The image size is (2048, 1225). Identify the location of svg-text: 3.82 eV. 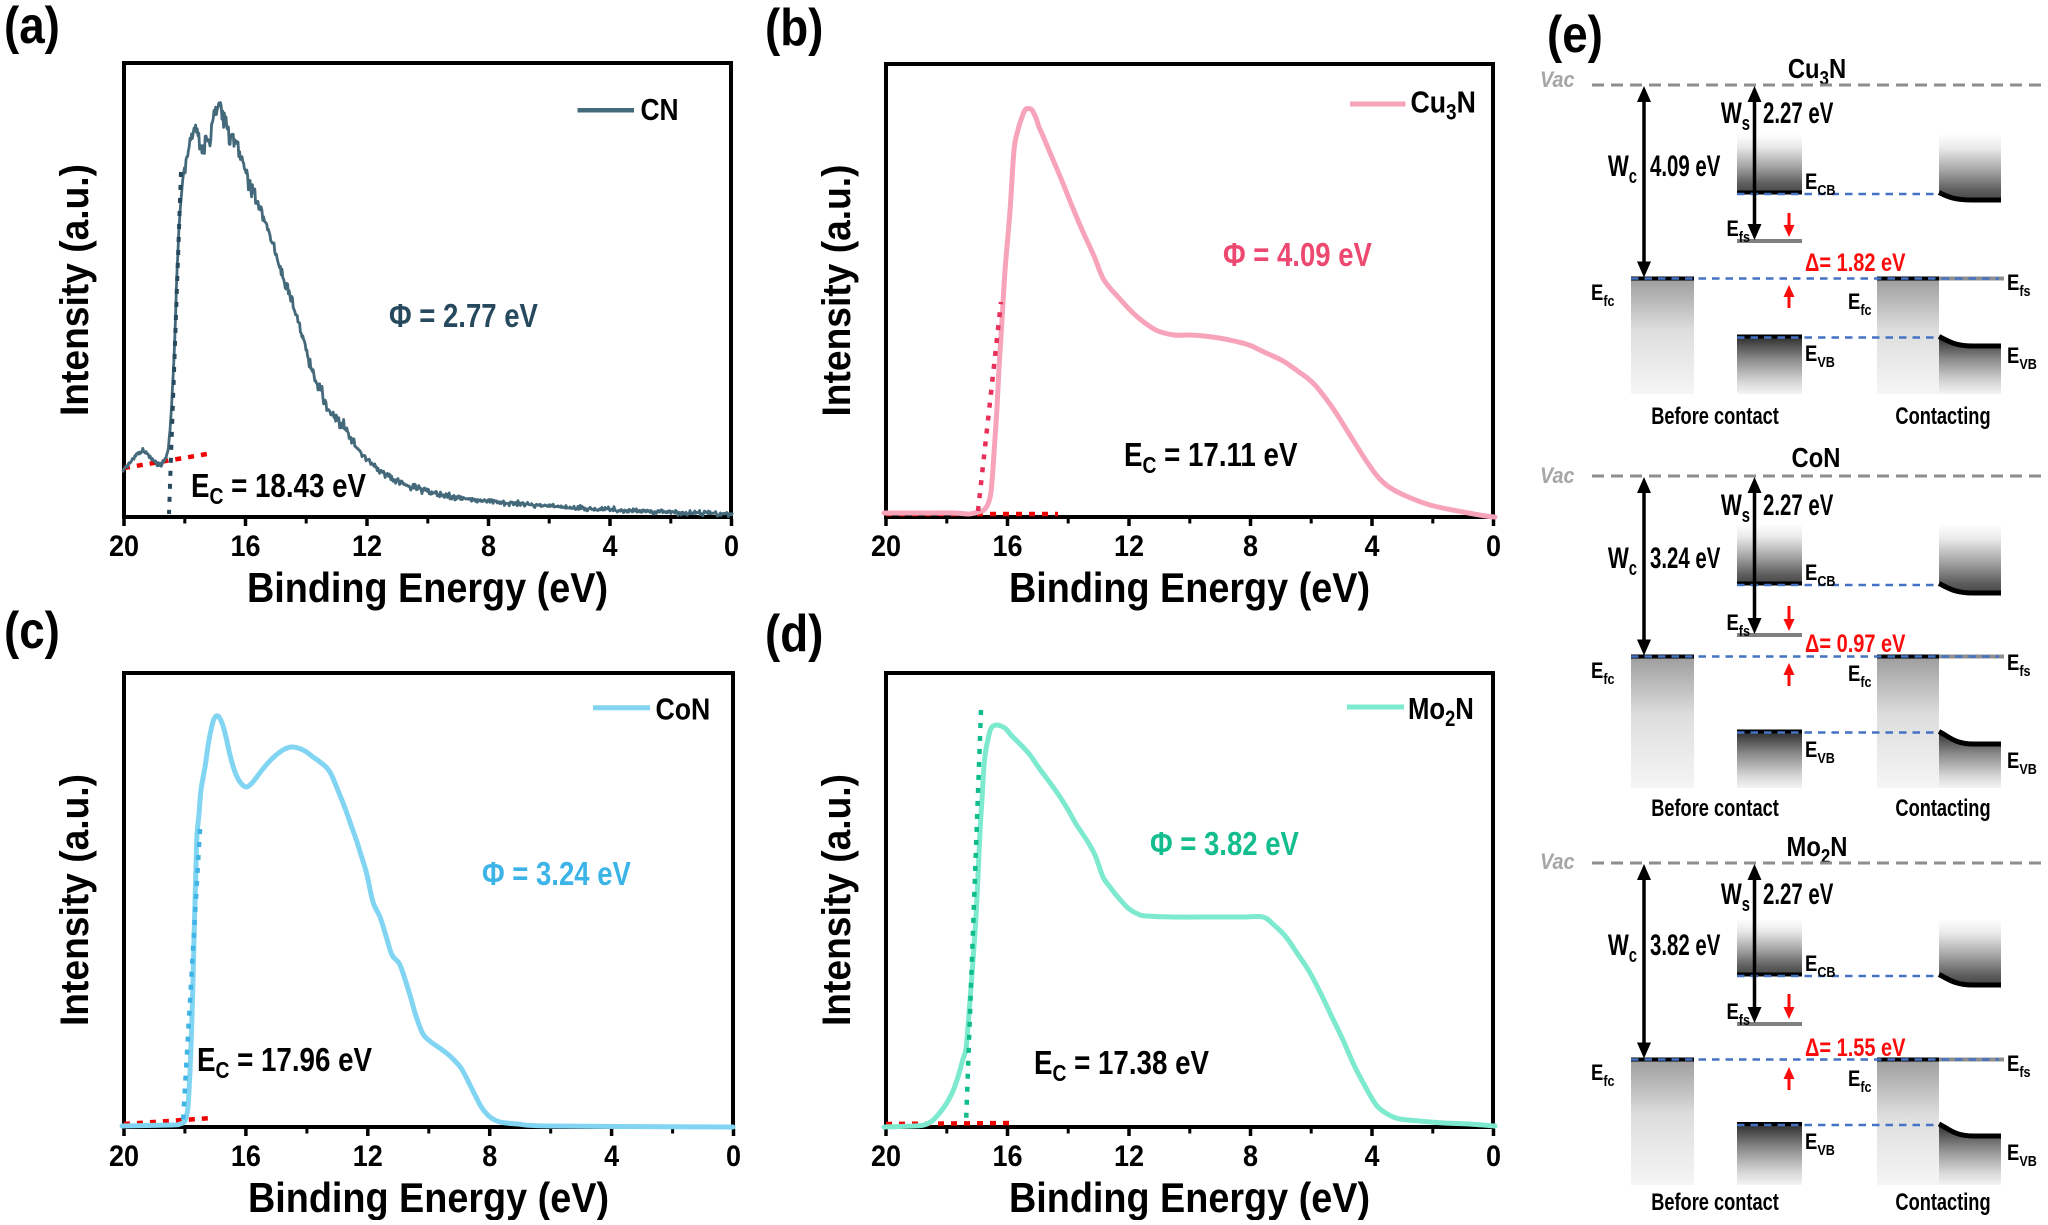
(1685, 945).